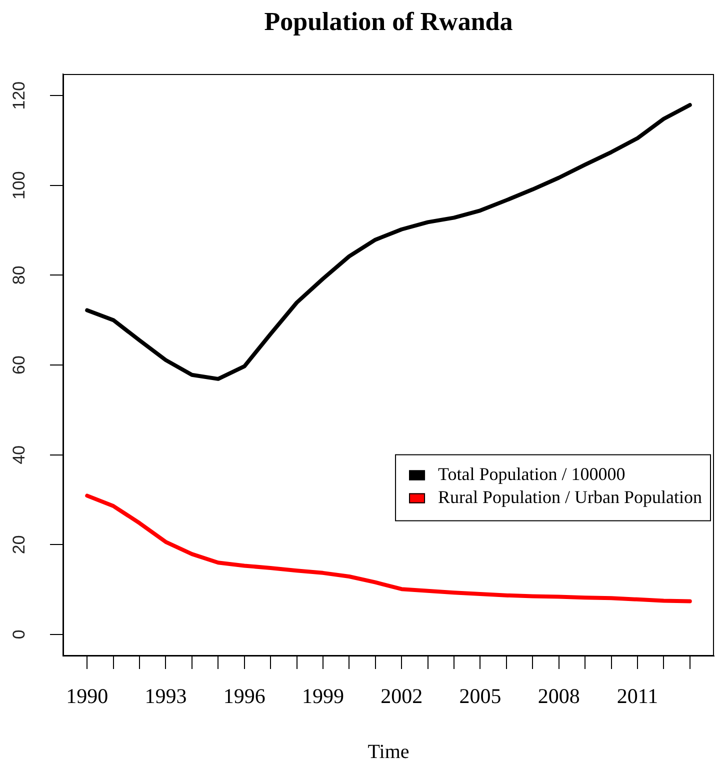  Describe the element at coordinates (19, 185) in the screenshot. I see `y-tick-label: 100` at that location.